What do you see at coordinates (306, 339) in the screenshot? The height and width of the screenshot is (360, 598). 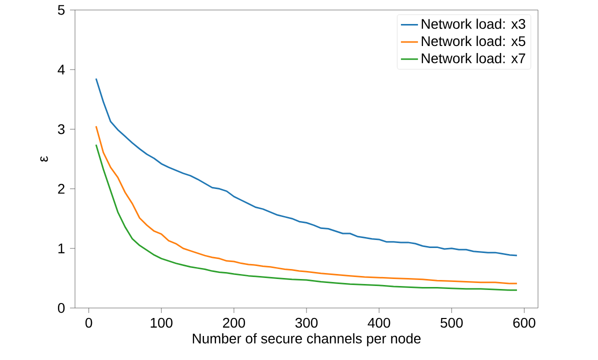 I see `x-axis-title: Number of secure channels per node` at bounding box center [306, 339].